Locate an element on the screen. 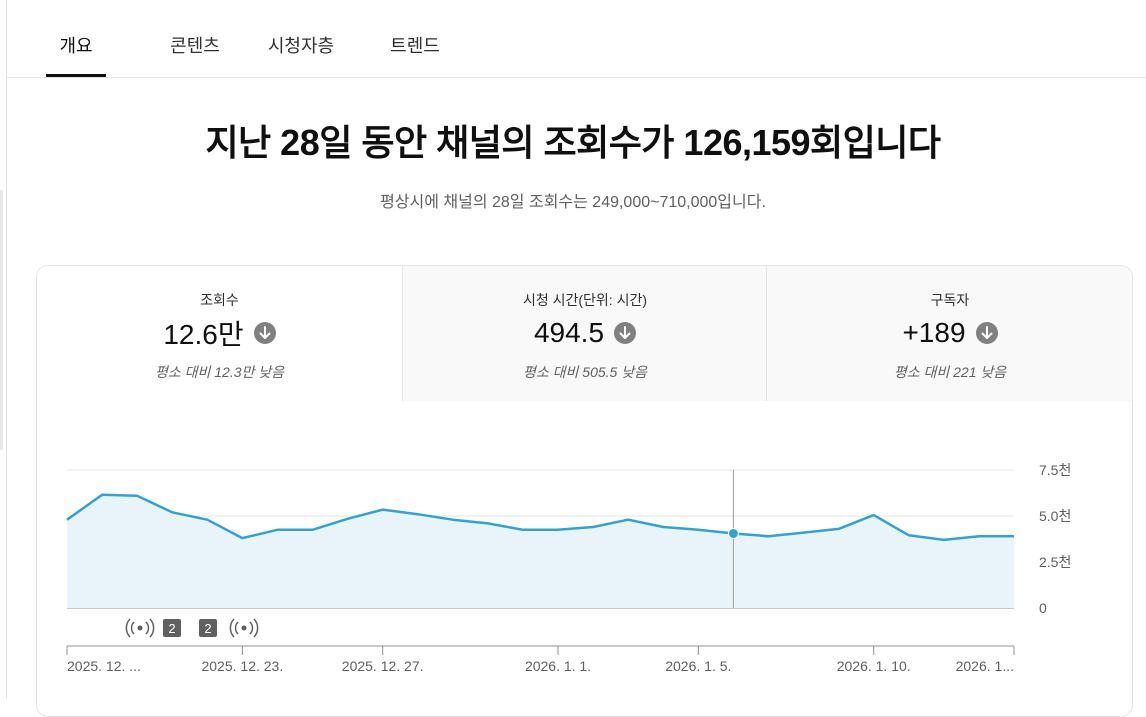  tab-bar: 개요 콘텐츠 시청자층 트렌드 is located at coordinates (576, 39).